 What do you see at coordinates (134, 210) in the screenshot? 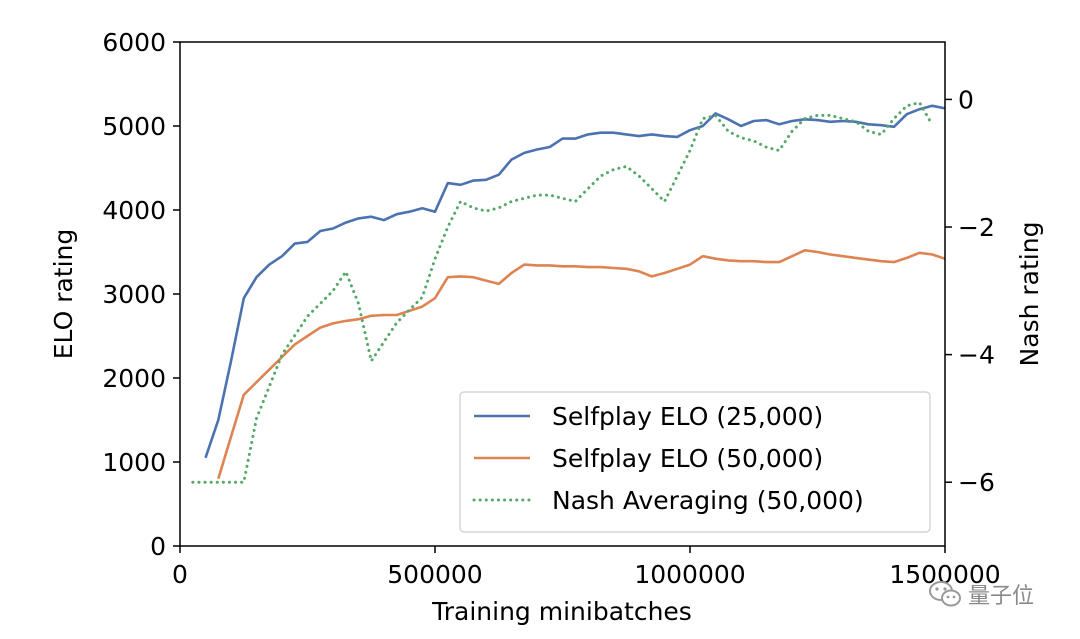
I see `y-tick-label: 4000` at bounding box center [134, 210].